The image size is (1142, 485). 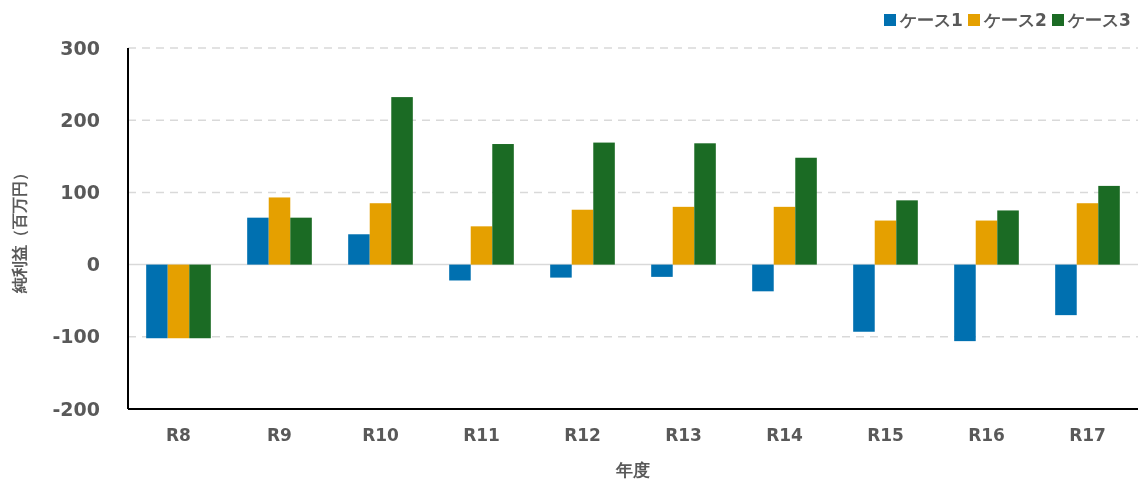 I want to click on x-tick-label: R13, so click(x=683, y=435).